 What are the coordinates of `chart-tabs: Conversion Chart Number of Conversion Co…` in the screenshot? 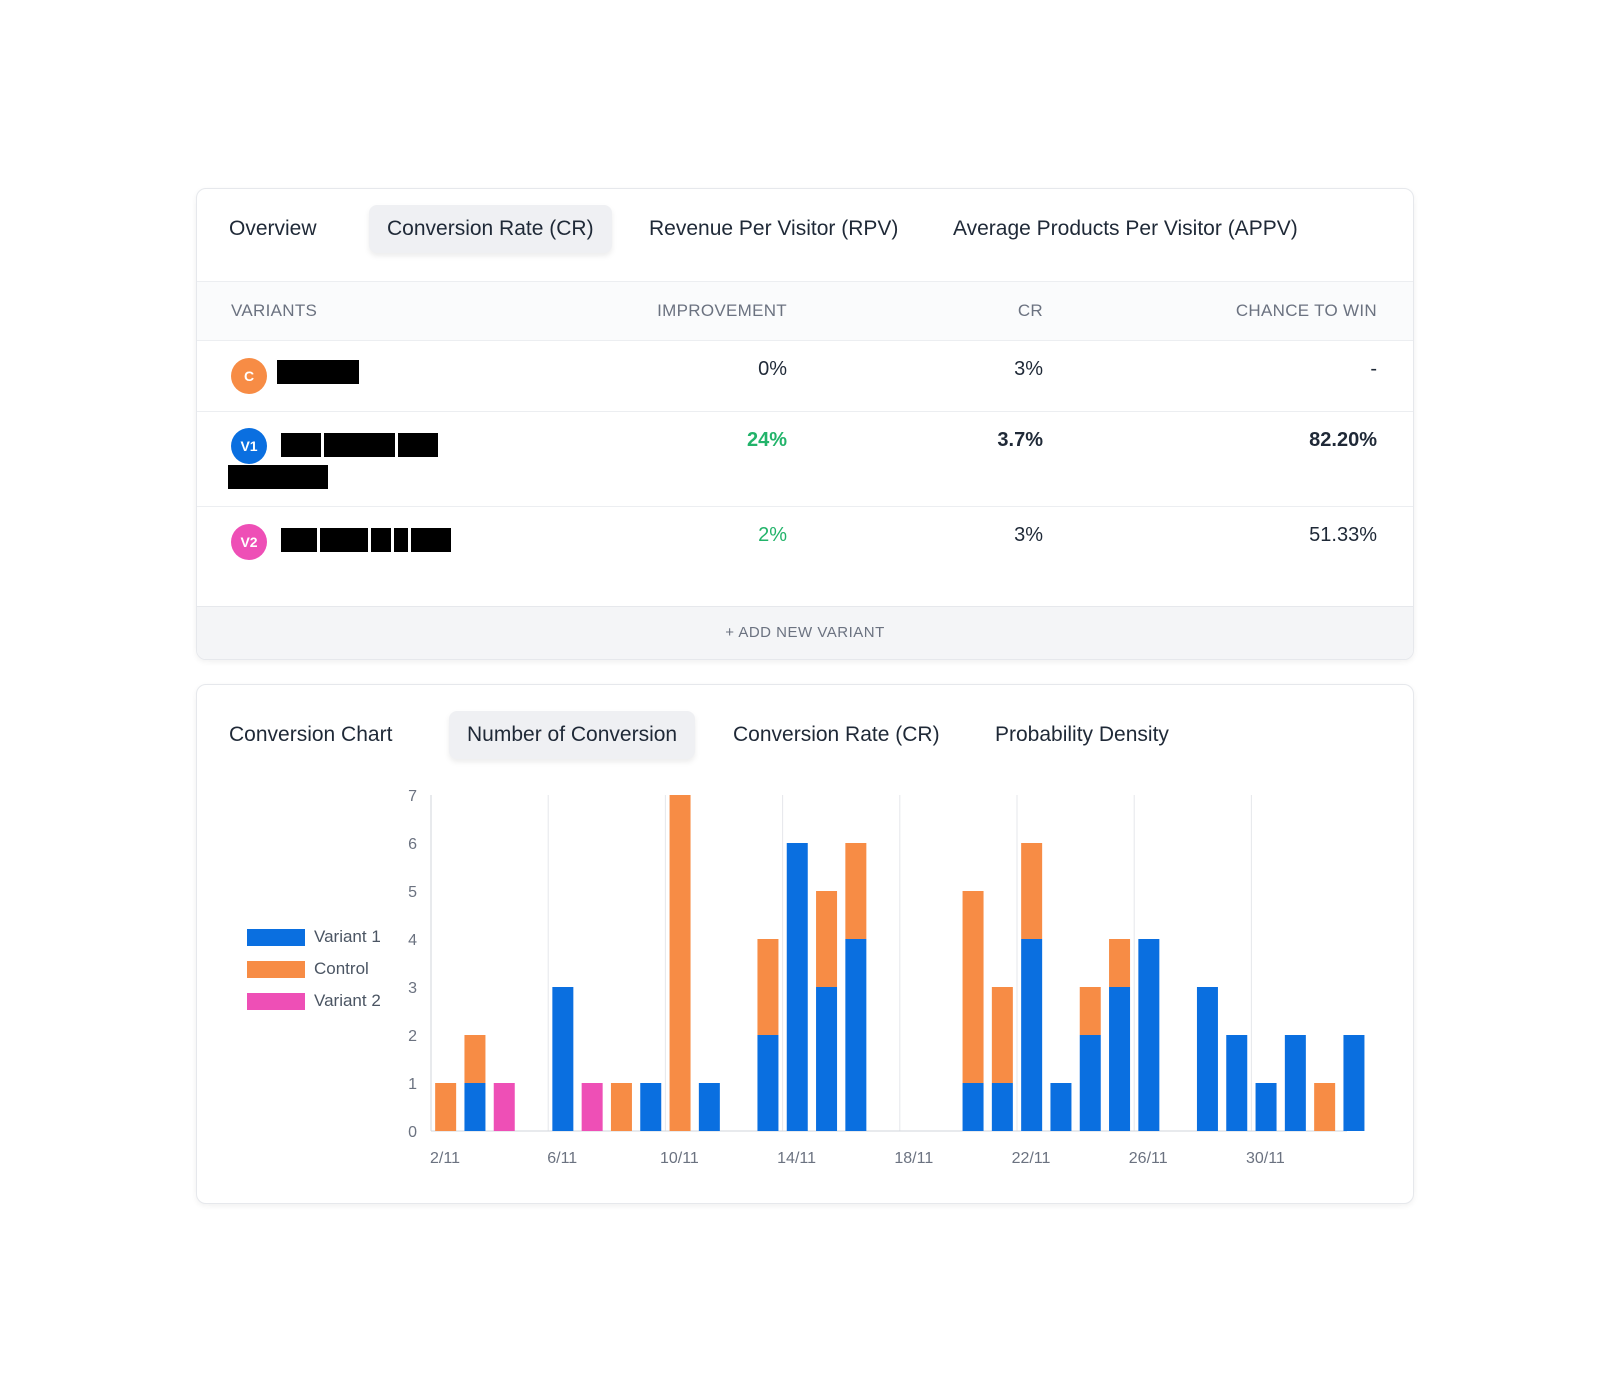 It's located at (805, 725).